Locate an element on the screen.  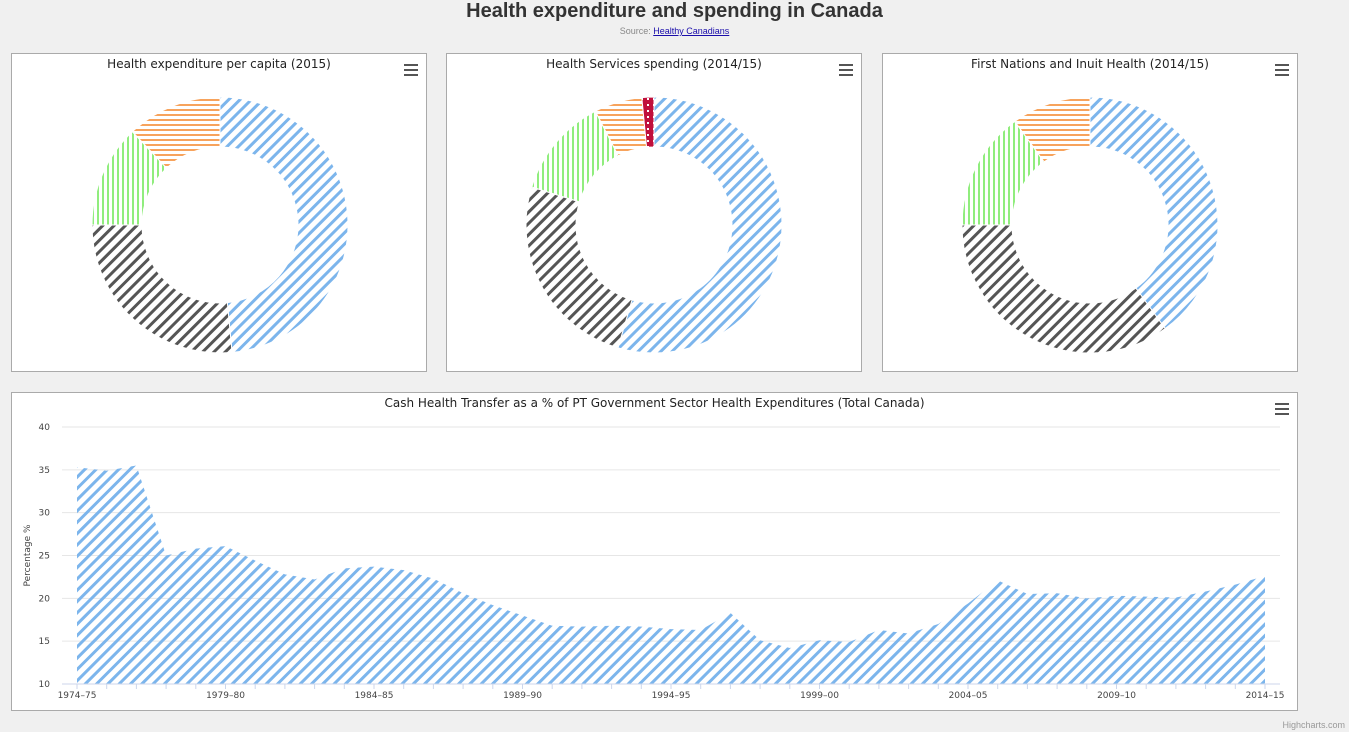
chart-panel-health-services: Health Services spending (2014/15) is located at coordinates (654, 212).